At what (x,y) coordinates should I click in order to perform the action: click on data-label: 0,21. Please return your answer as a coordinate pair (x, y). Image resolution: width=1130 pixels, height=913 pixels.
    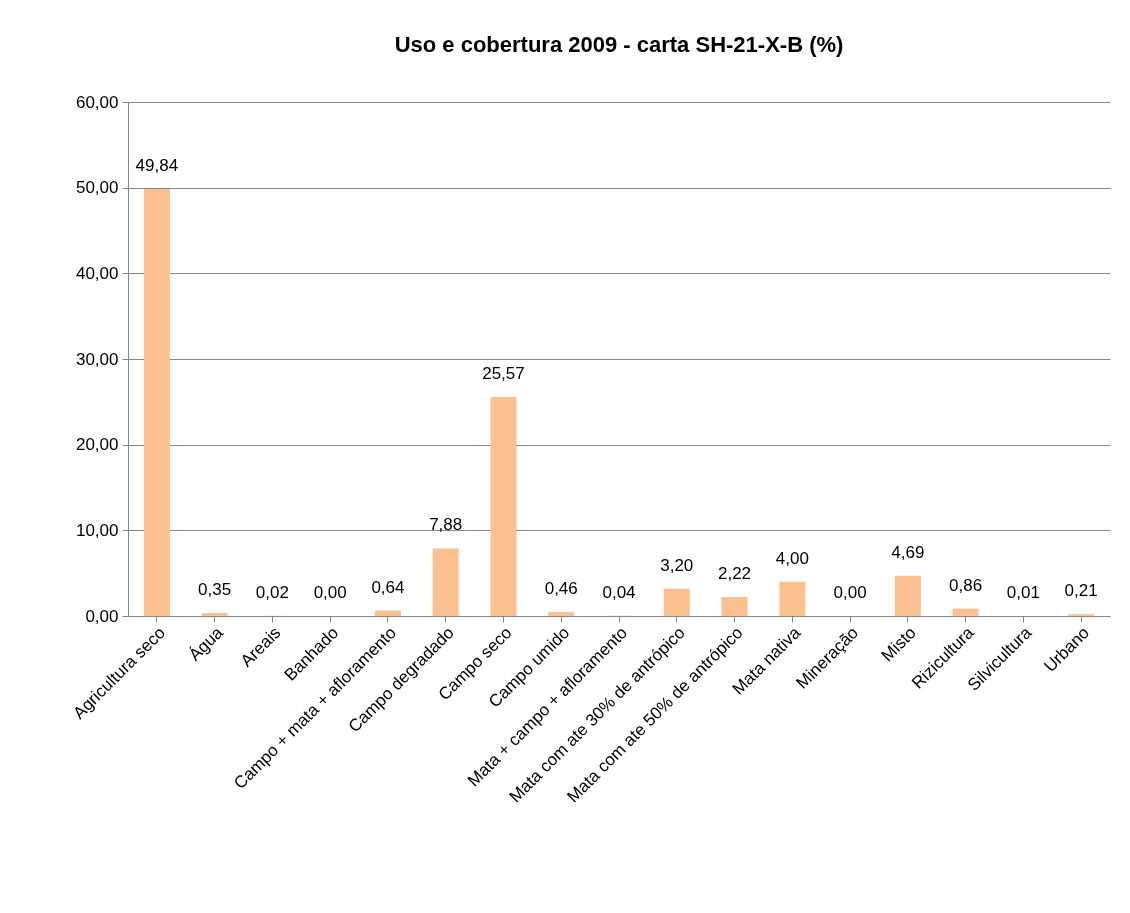
    Looking at the image, I should click on (1081, 591).